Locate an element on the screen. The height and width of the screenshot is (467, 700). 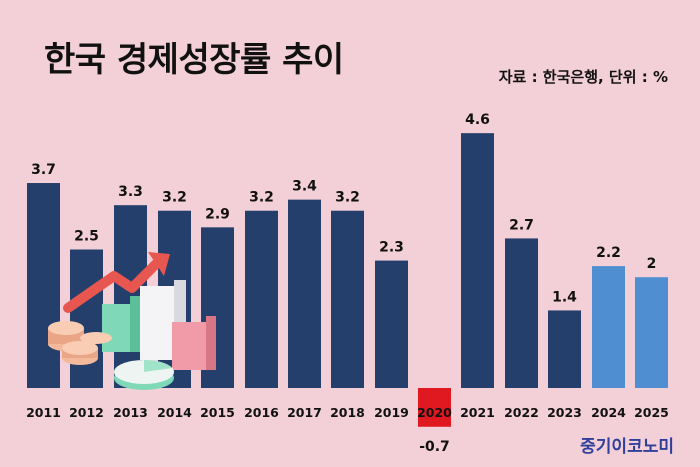
rising-arrow-icon is located at coordinates (116, 282).